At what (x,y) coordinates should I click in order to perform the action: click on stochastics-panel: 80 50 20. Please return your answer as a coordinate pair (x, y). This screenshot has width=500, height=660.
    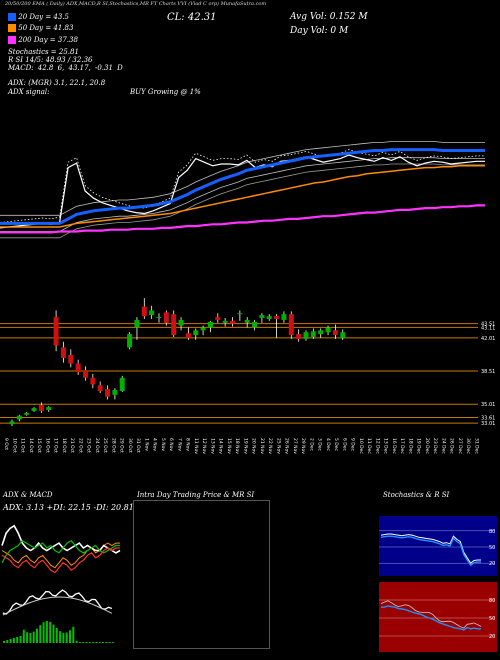
    Looking at the image, I should click on (438, 546).